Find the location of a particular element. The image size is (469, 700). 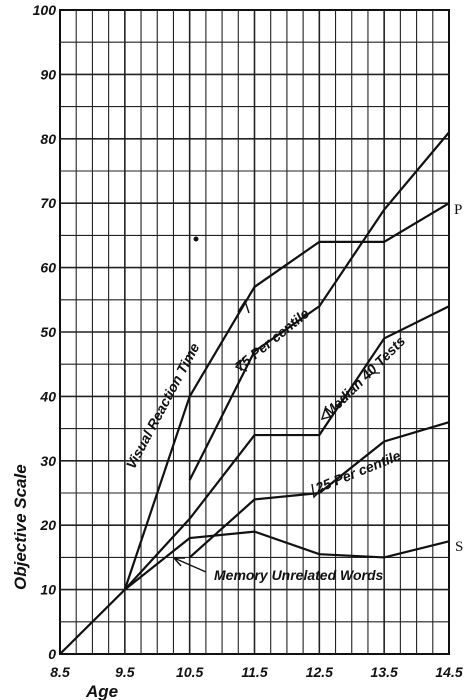

x-tick-label: 9.5 is located at coordinates (125, 672).